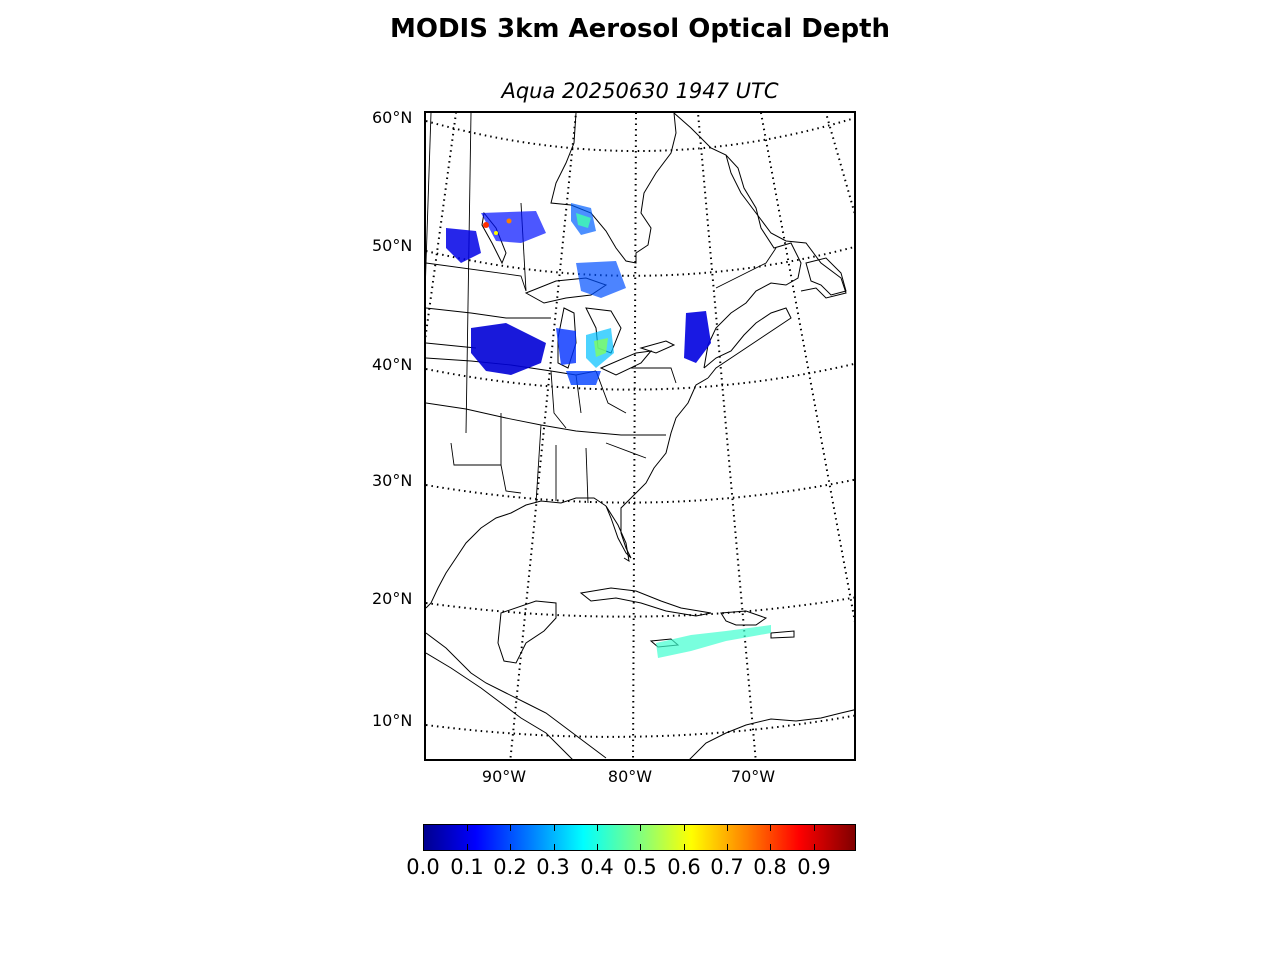 This screenshot has width=1280, height=960. I want to click on central-america-south, so click(499, 705).